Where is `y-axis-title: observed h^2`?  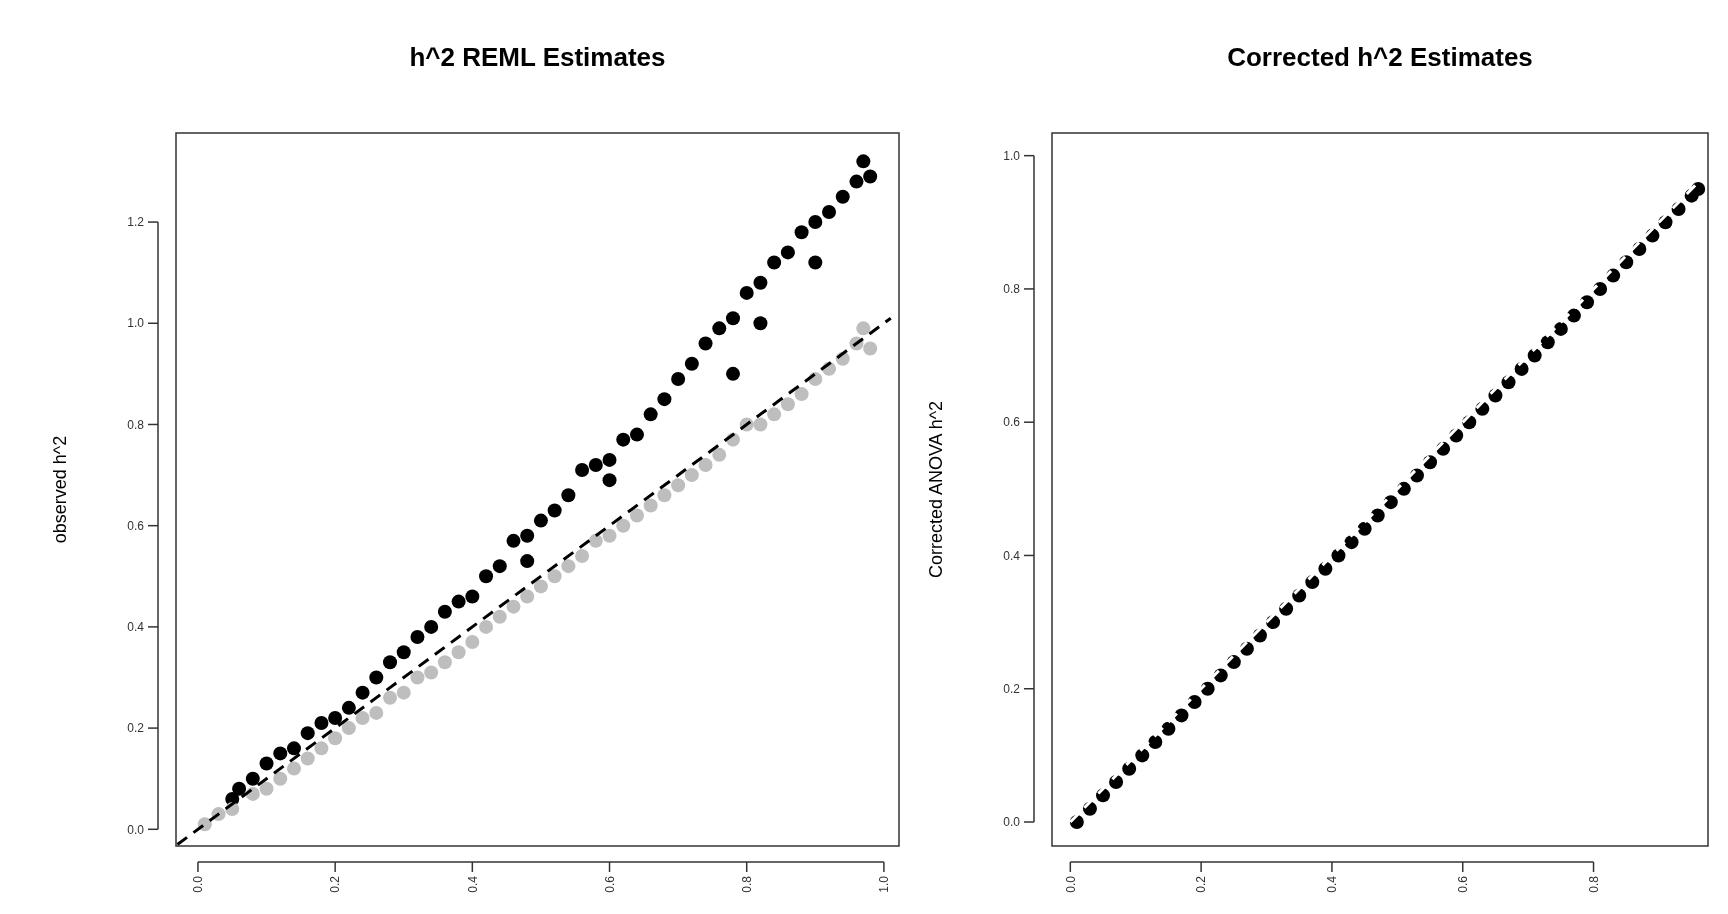
y-axis-title: observed h^2 is located at coordinates (60, 489).